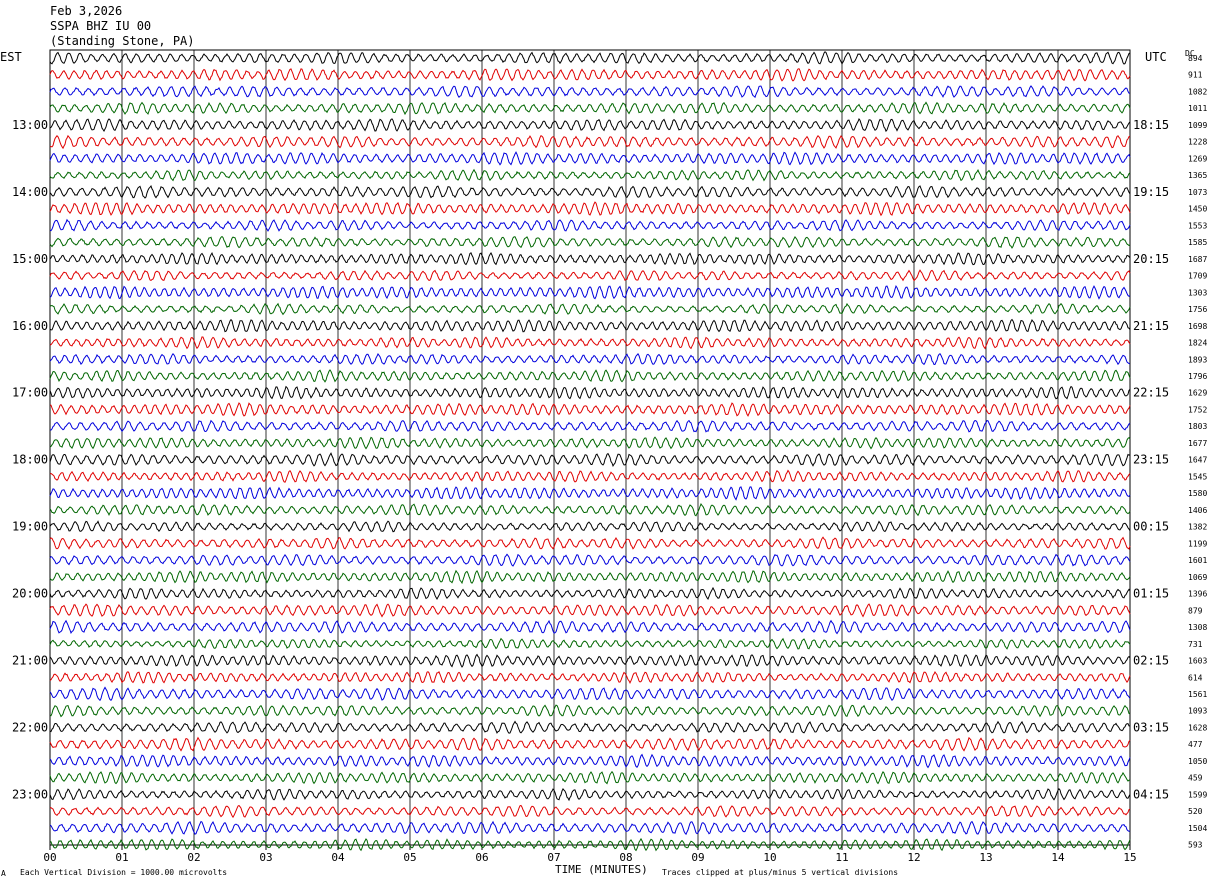 This screenshot has height=886, width=1210. I want to click on dc-offset-label: 1011, so click(1197, 108).